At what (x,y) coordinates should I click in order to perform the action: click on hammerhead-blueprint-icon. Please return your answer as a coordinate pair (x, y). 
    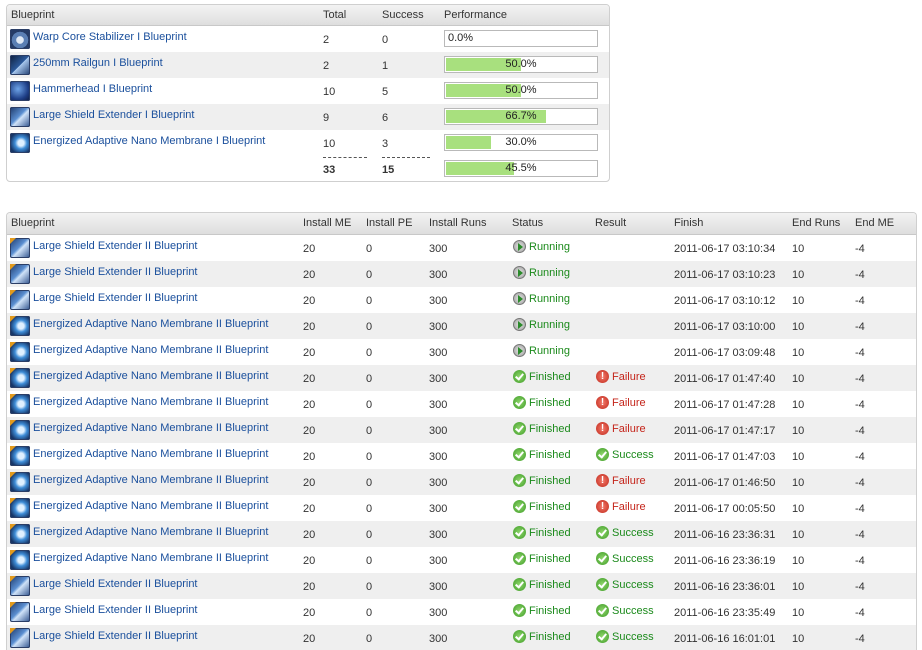
    Looking at the image, I should click on (20, 91).